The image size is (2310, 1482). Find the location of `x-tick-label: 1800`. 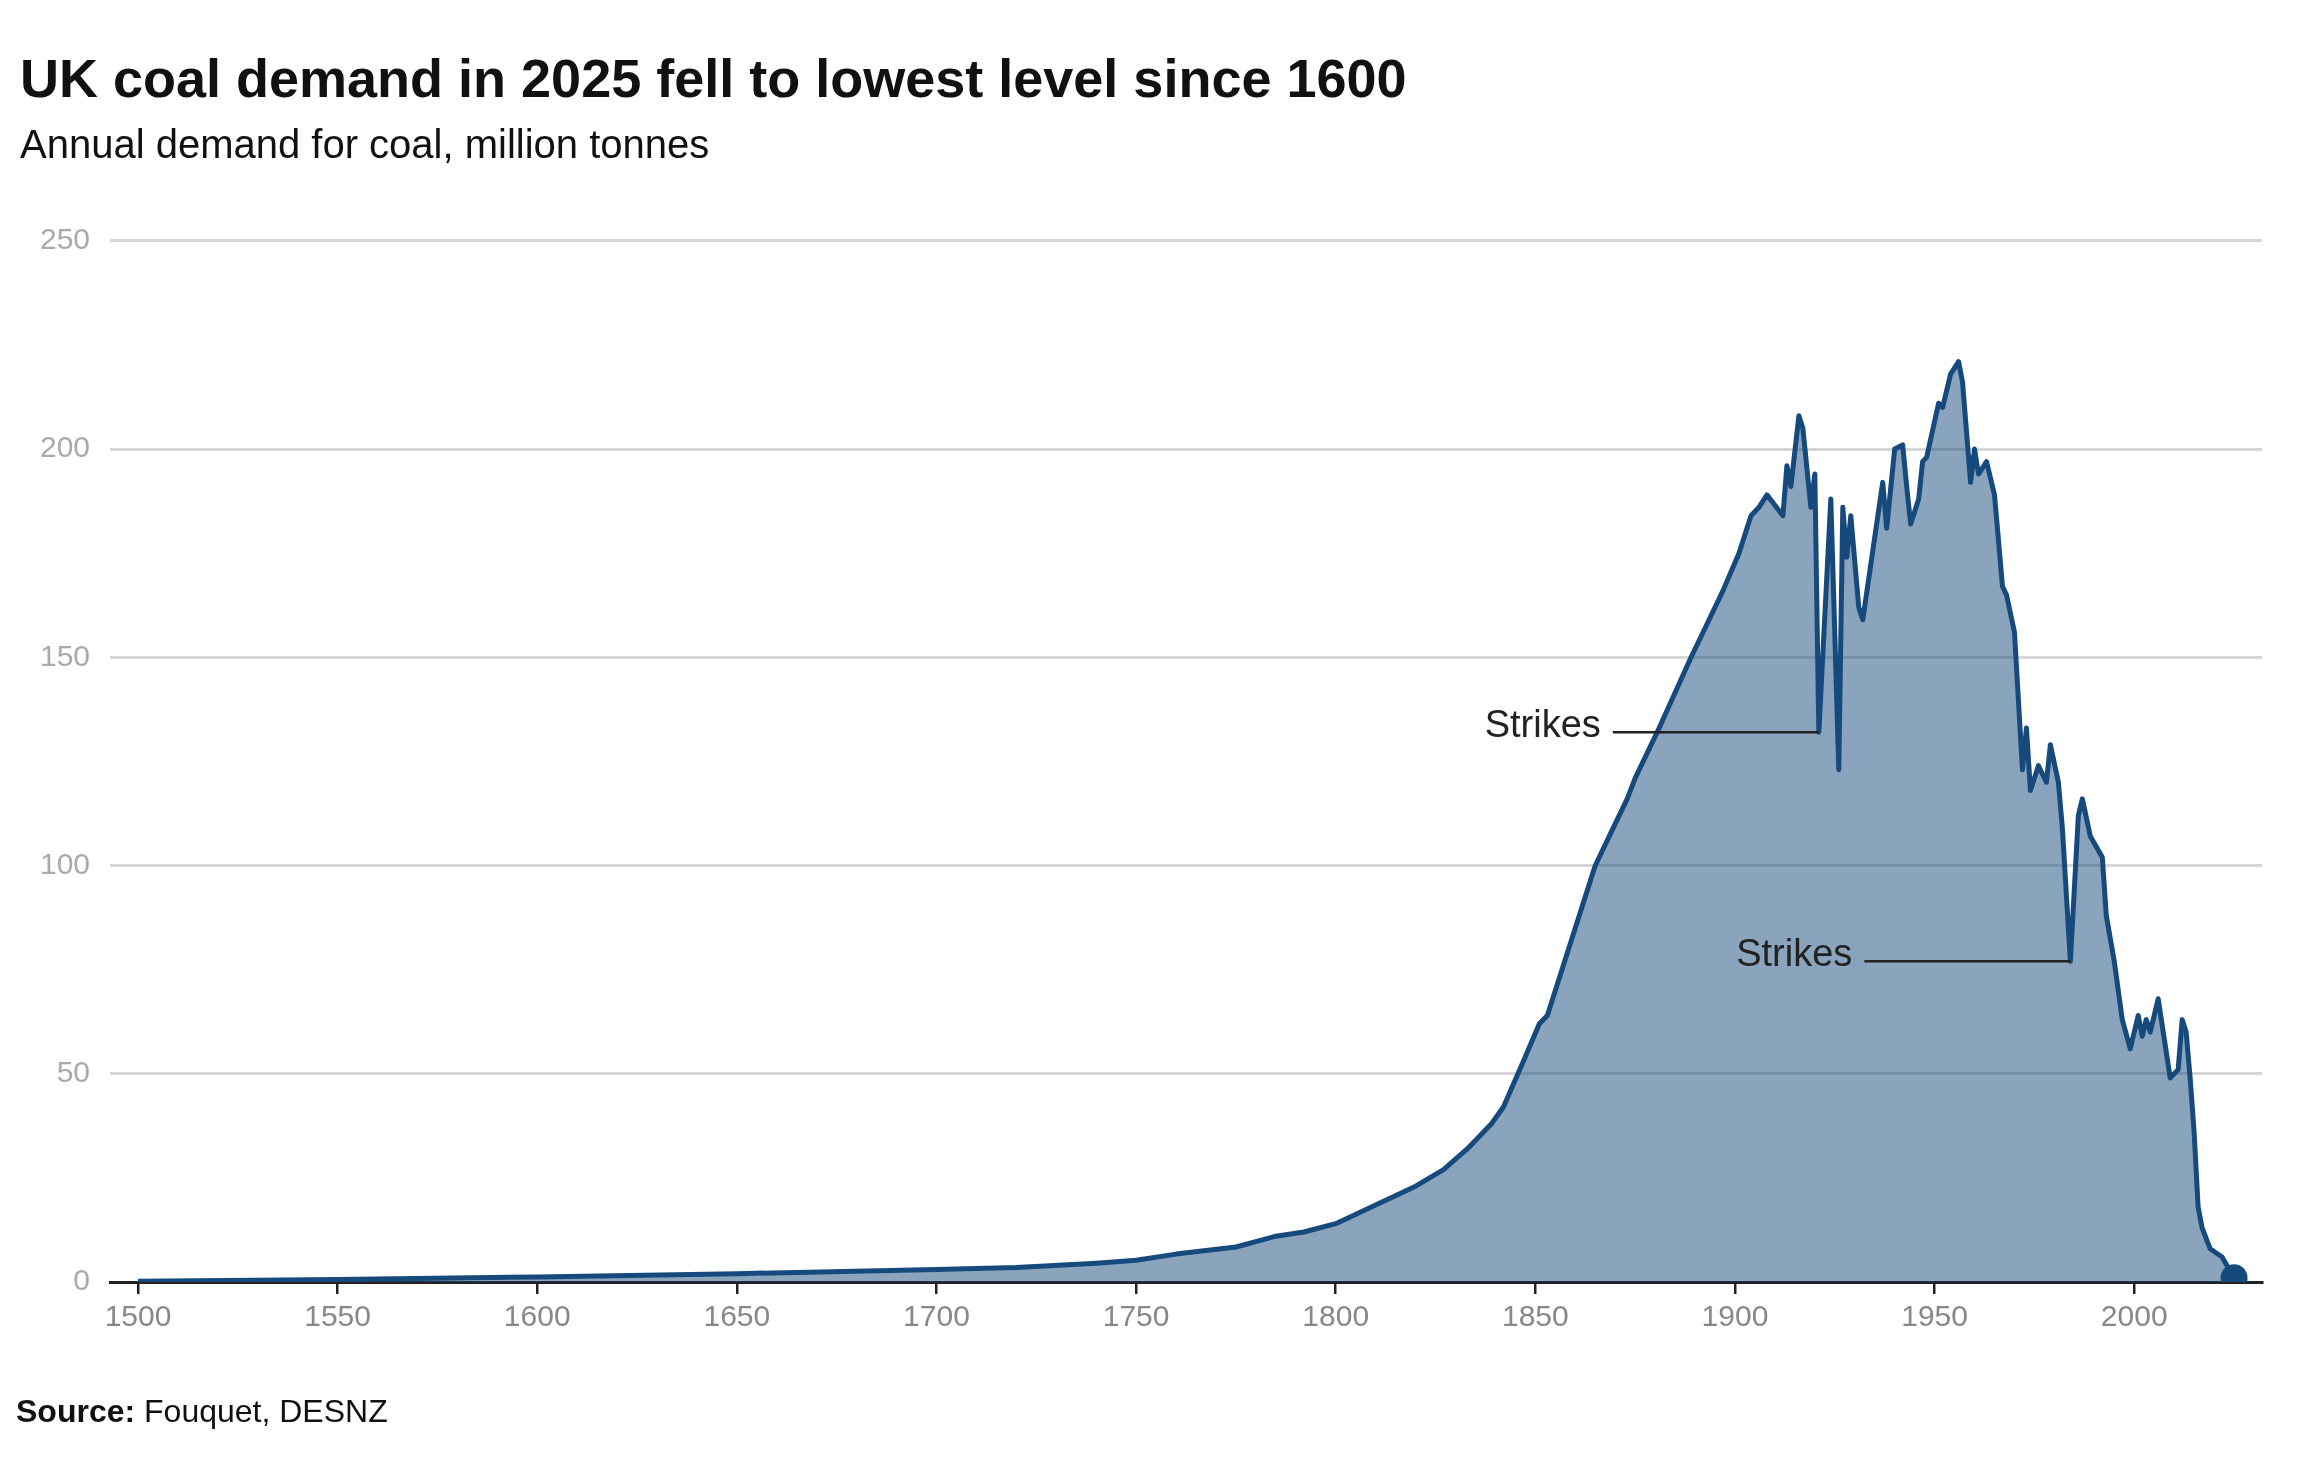

x-tick-label: 1800 is located at coordinates (1336, 1316).